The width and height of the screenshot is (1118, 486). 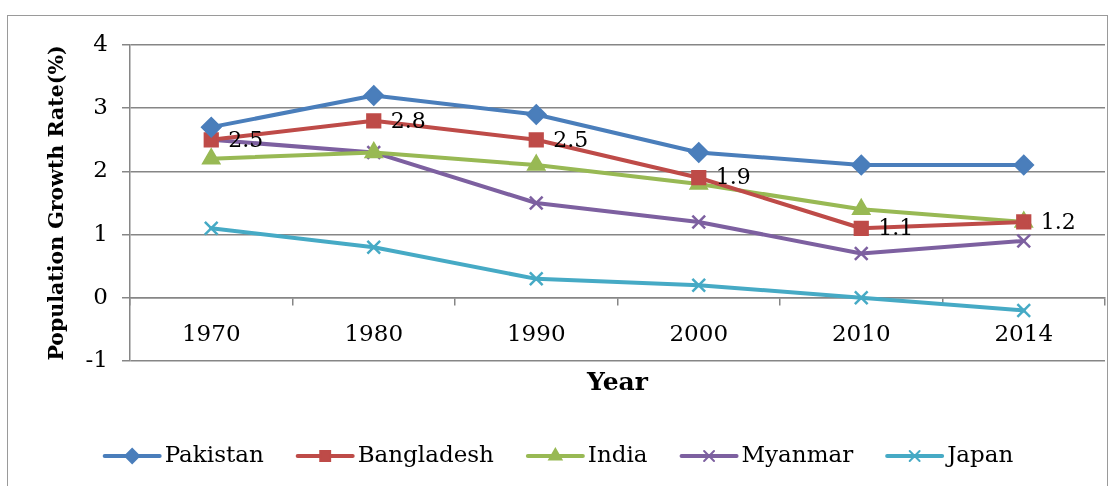 I want to click on legend-label: Pakistan, so click(x=214, y=453).